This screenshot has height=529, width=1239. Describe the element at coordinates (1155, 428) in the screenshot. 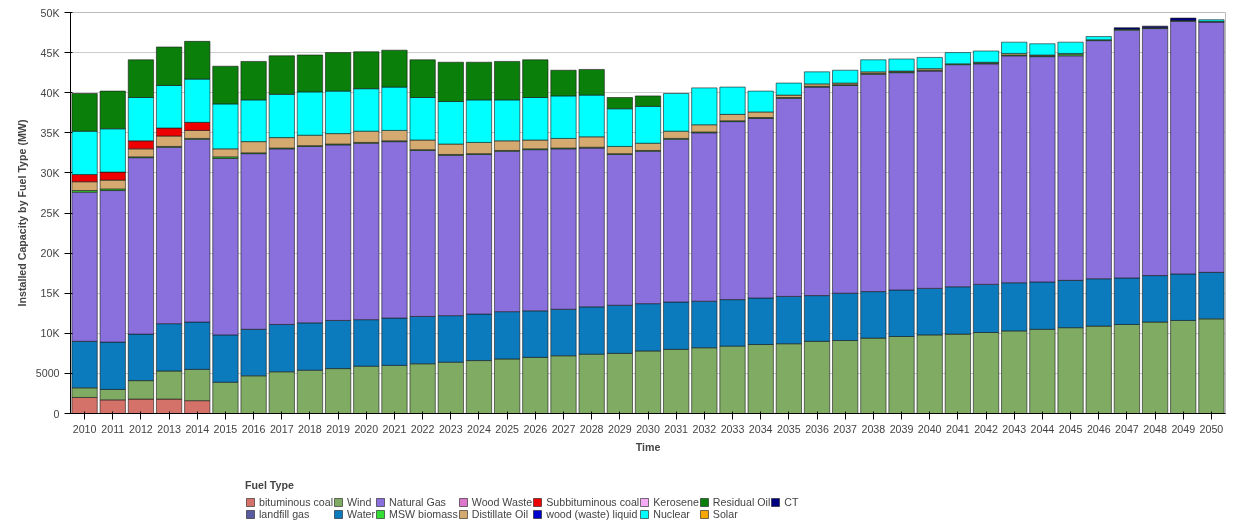

I see `x-tick-label: 2048` at that location.